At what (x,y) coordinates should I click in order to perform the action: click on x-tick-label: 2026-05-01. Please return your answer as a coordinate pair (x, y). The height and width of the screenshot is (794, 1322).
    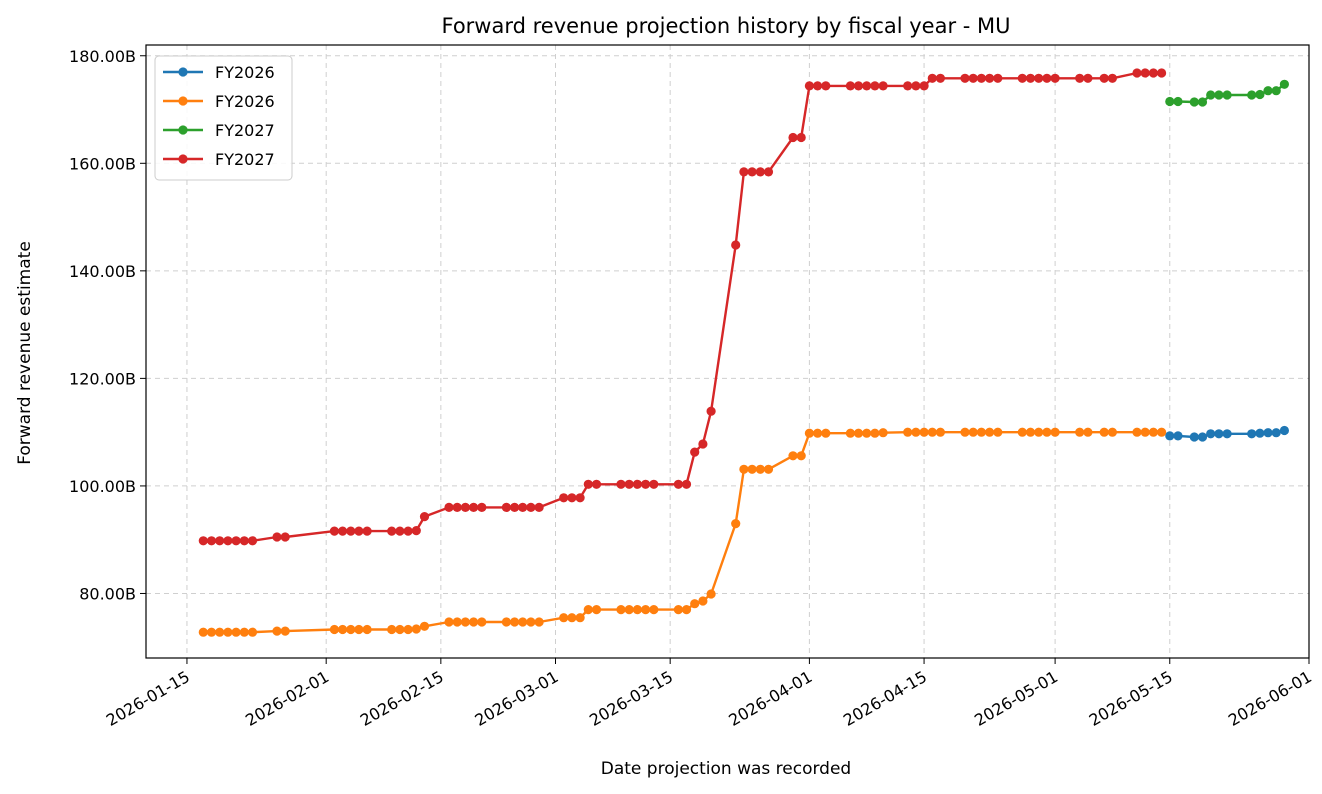
    Looking at the image, I should click on (1016, 698).